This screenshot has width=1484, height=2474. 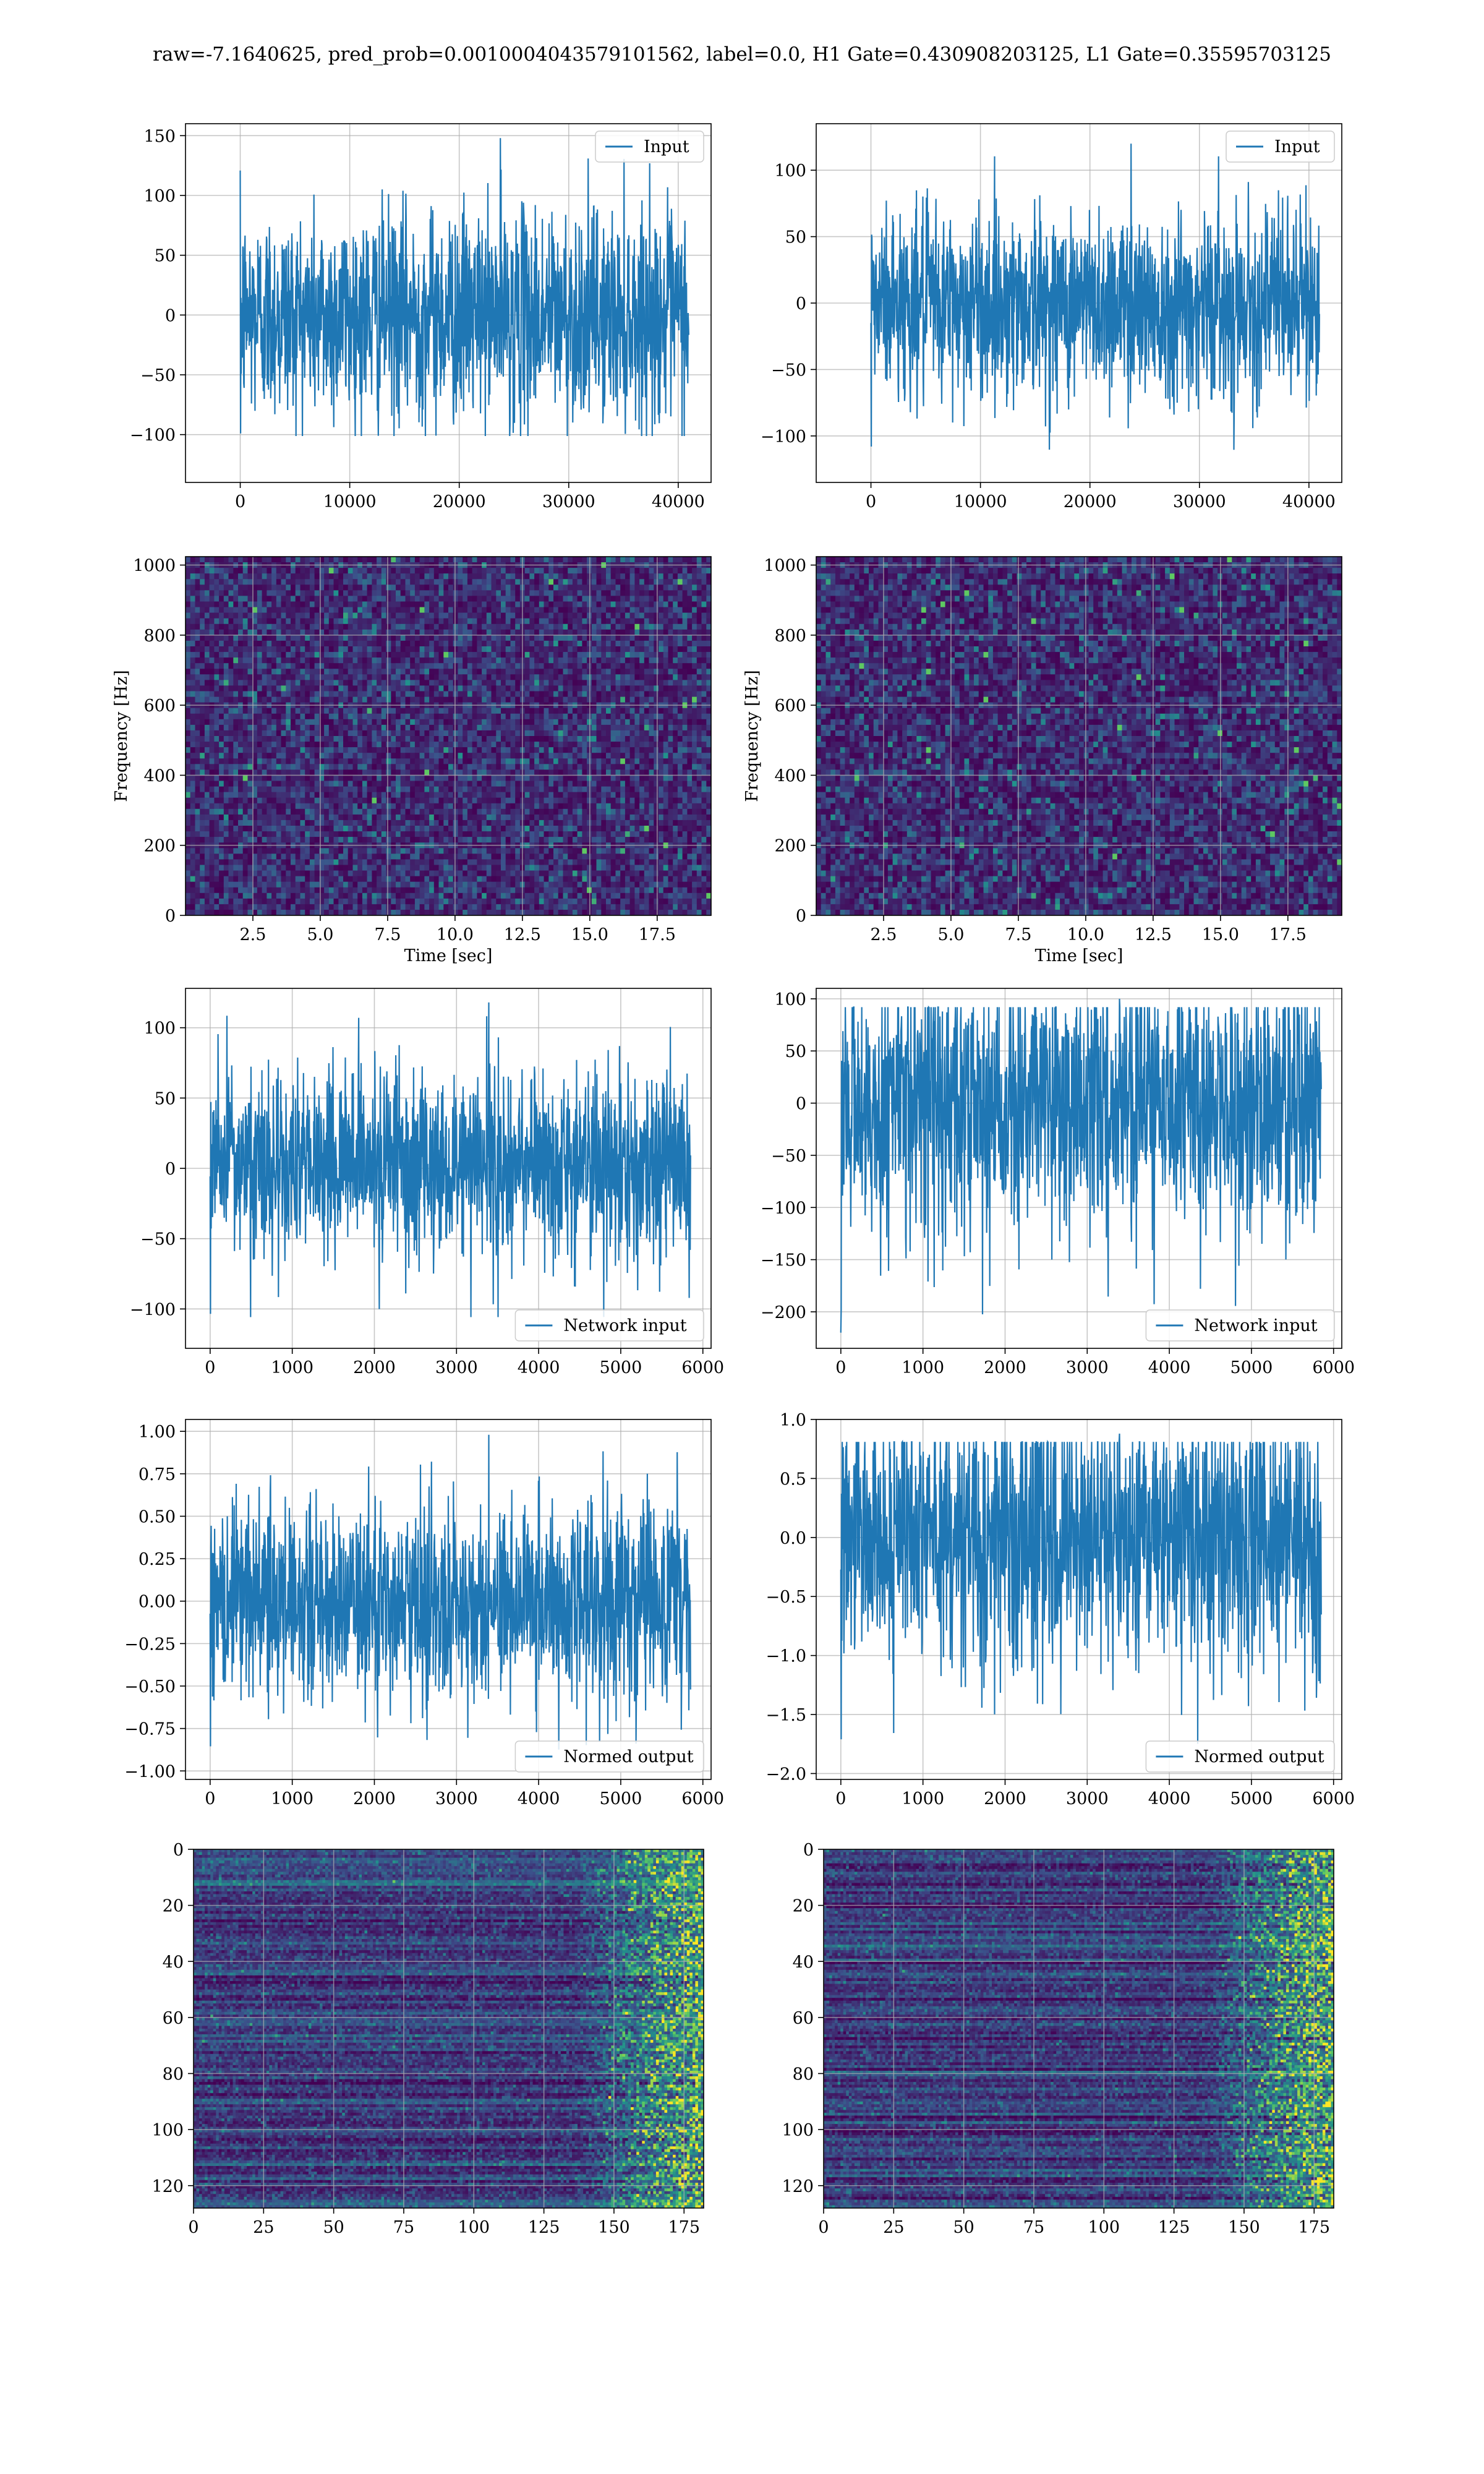 I want to click on legend-label: Input, so click(x=666, y=146).